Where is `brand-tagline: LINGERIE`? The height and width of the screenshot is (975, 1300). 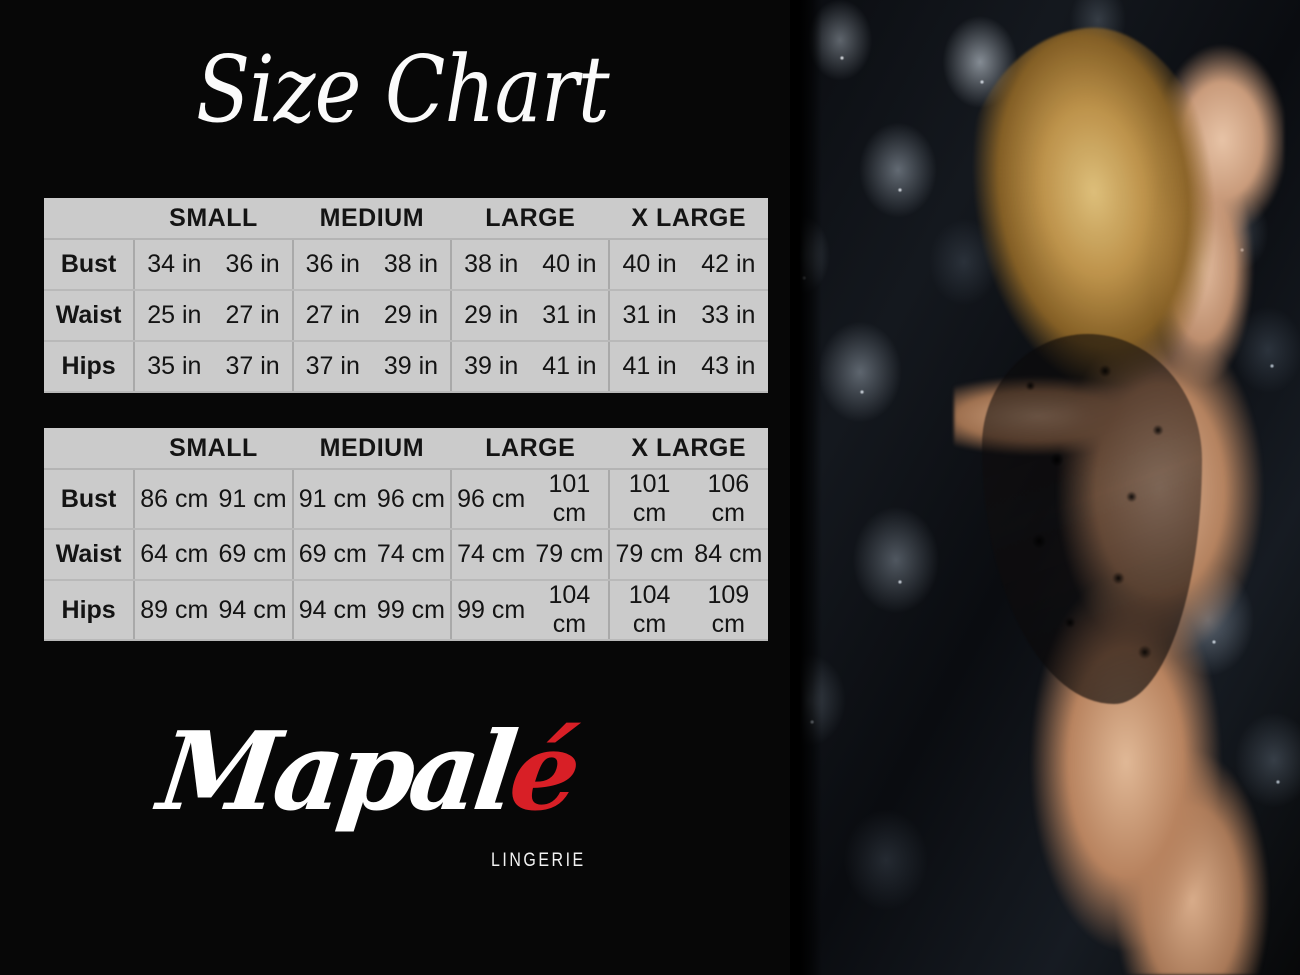 brand-tagline: LINGERIE is located at coordinates (538, 860).